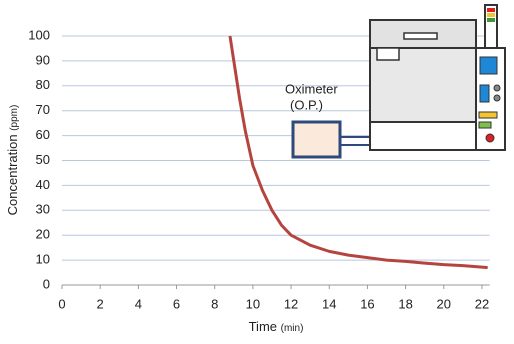  What do you see at coordinates (43, 184) in the screenshot?
I see `y-tick-label: 40` at bounding box center [43, 184].